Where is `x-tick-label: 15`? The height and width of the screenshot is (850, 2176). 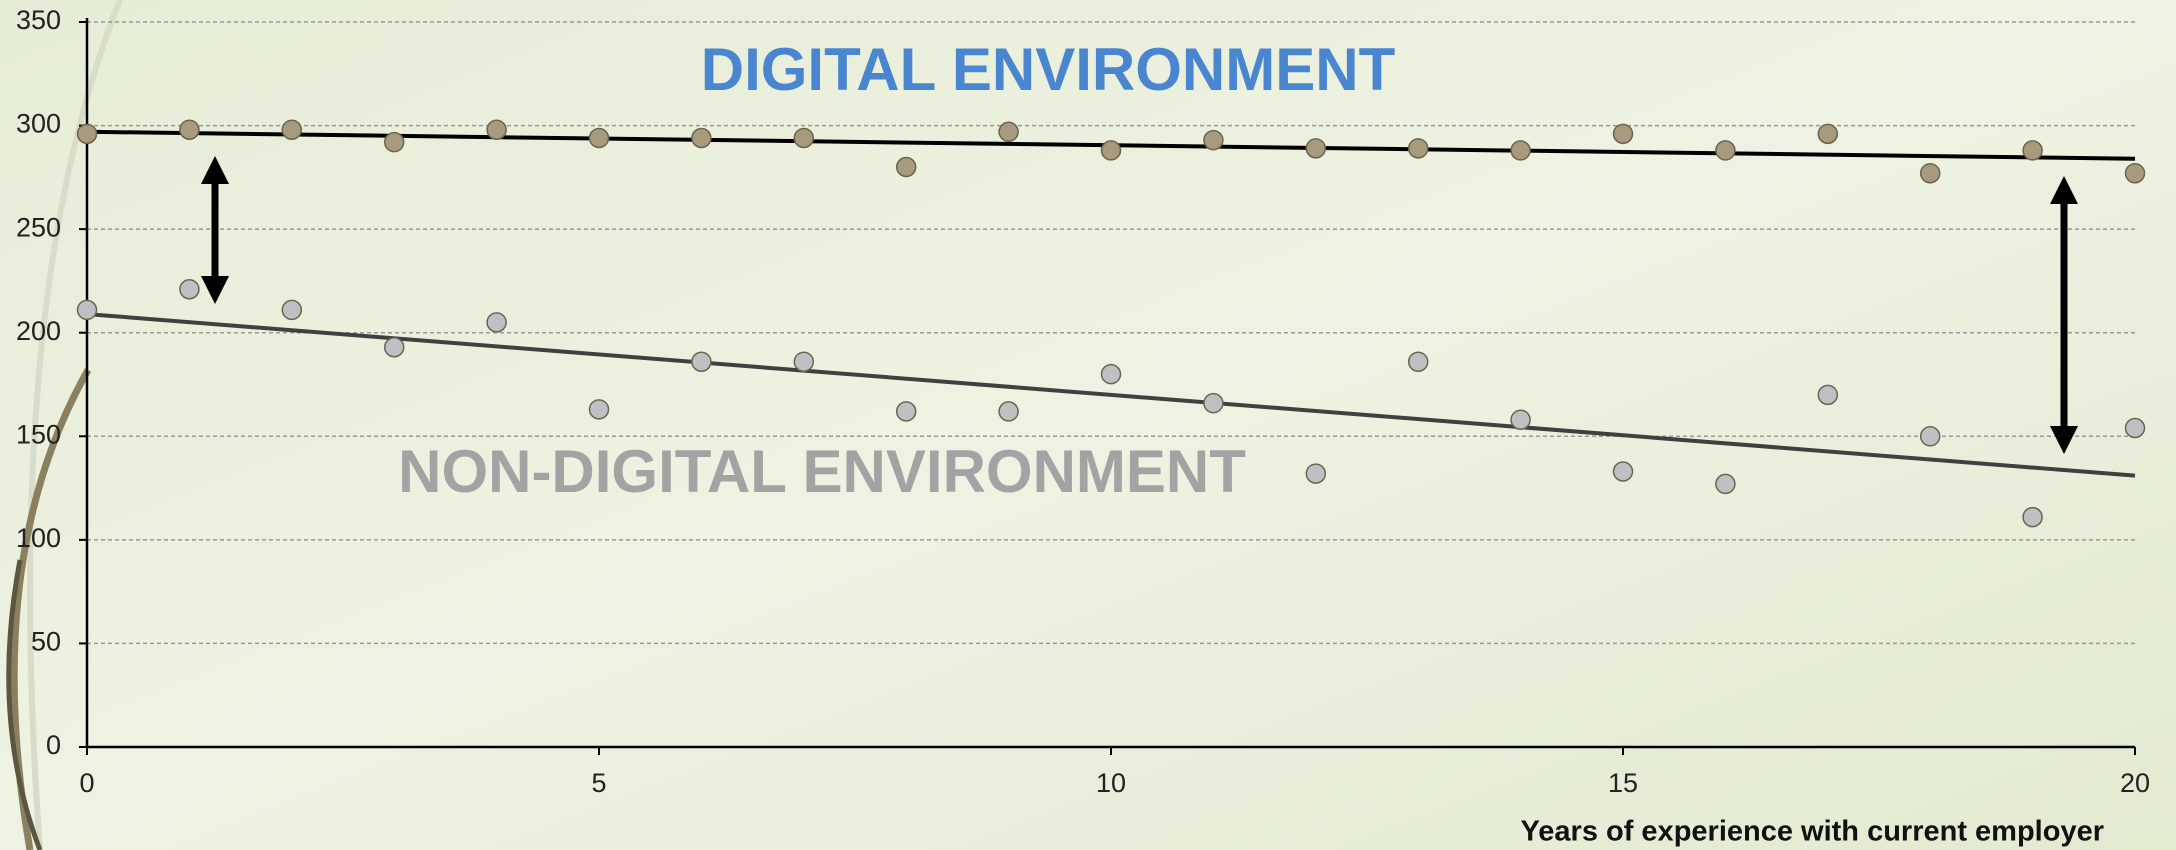 x-tick-label: 15 is located at coordinates (1623, 783).